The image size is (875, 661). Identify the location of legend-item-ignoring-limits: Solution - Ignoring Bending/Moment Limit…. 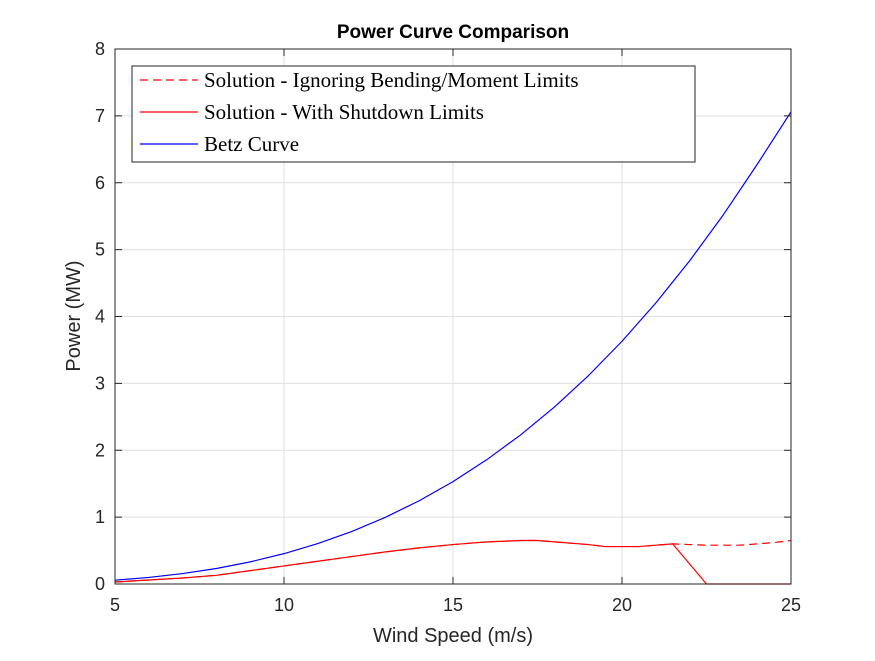
(359, 80).